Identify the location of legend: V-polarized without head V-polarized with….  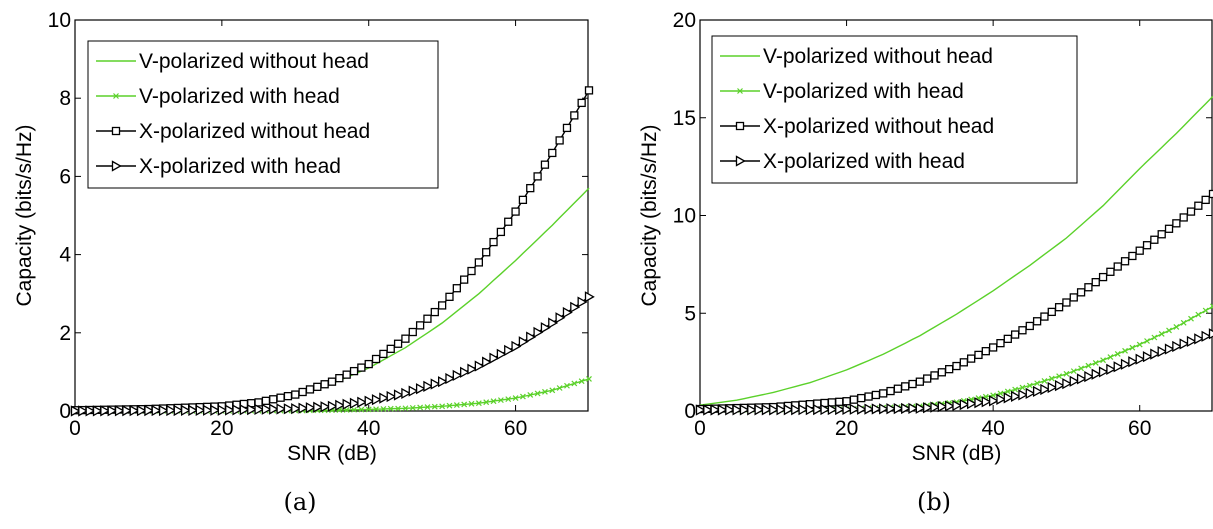
(894, 109).